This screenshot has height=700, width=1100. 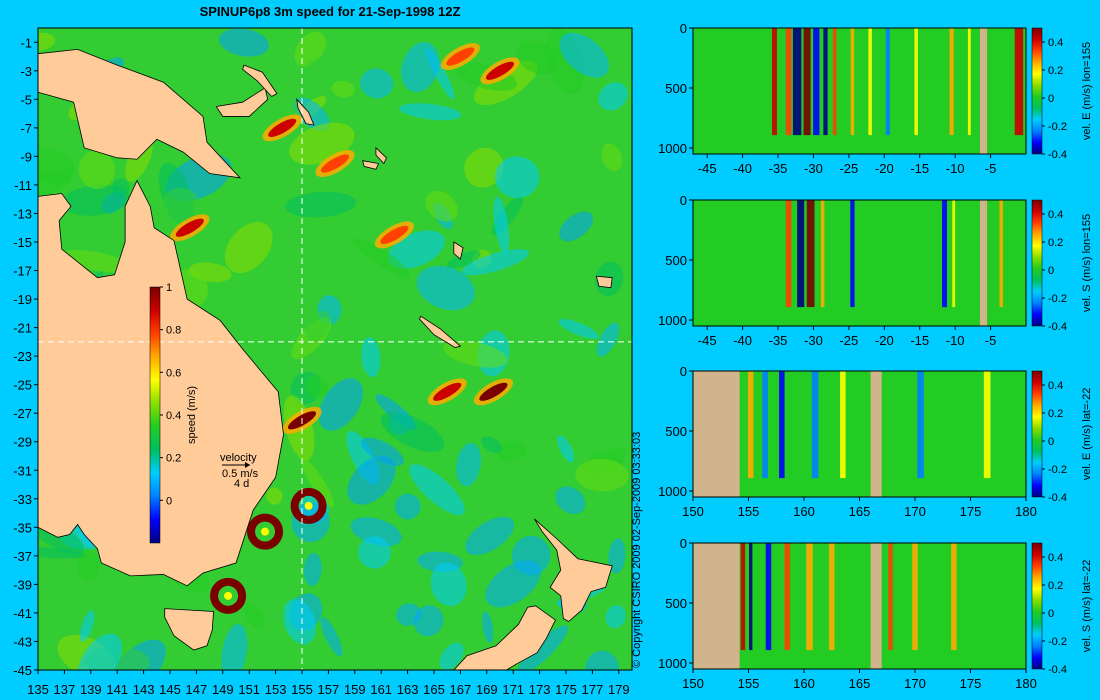 I want to click on map-colorbar-tick-label: 0, so click(x=169, y=501).